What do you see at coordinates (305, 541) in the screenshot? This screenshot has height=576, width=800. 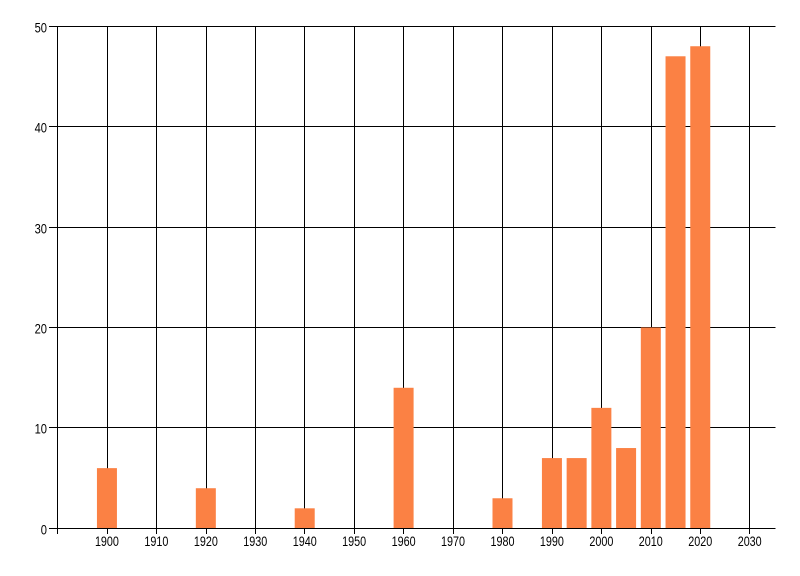 I see `svg-text: 1940` at bounding box center [305, 541].